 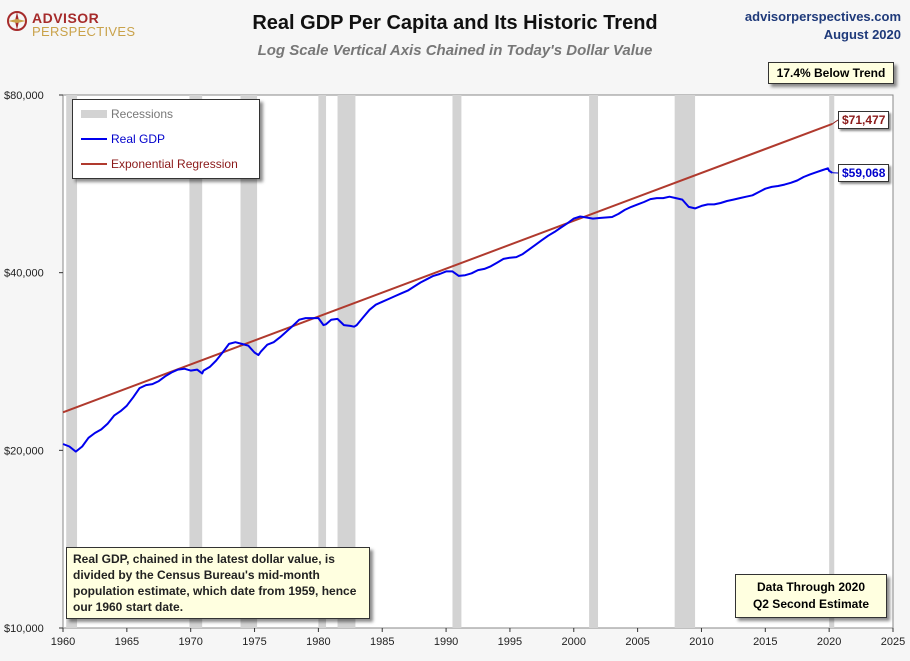 What do you see at coordinates (24, 451) in the screenshot?
I see `y-tick-label: $20,000` at bounding box center [24, 451].